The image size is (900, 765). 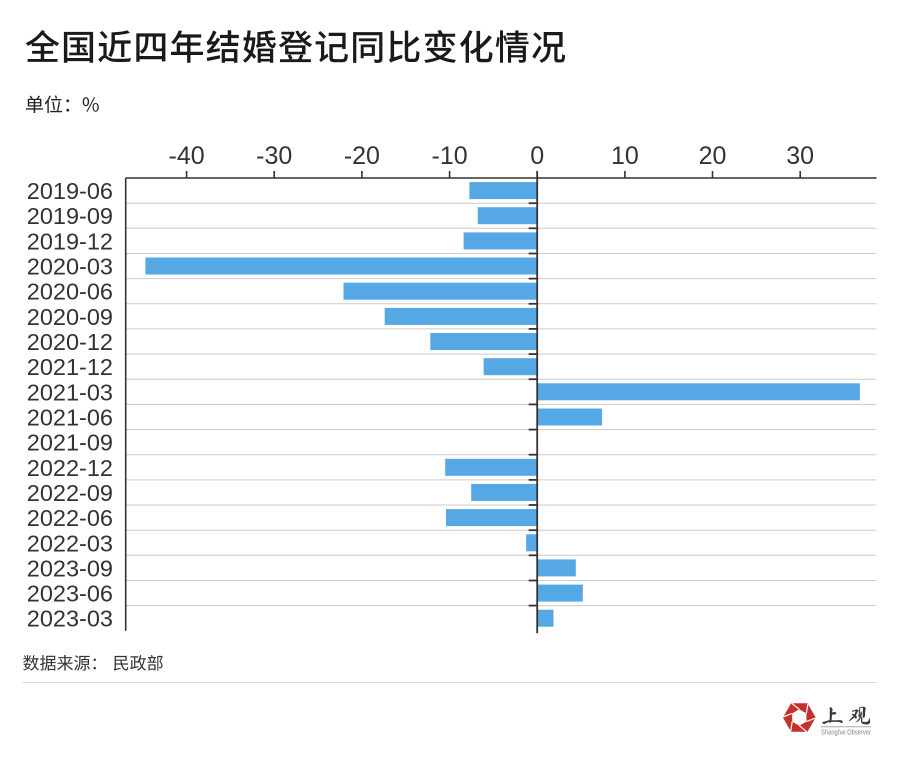 What do you see at coordinates (70, 418) in the screenshot?
I see `svg-text: 2021-06` at bounding box center [70, 418].